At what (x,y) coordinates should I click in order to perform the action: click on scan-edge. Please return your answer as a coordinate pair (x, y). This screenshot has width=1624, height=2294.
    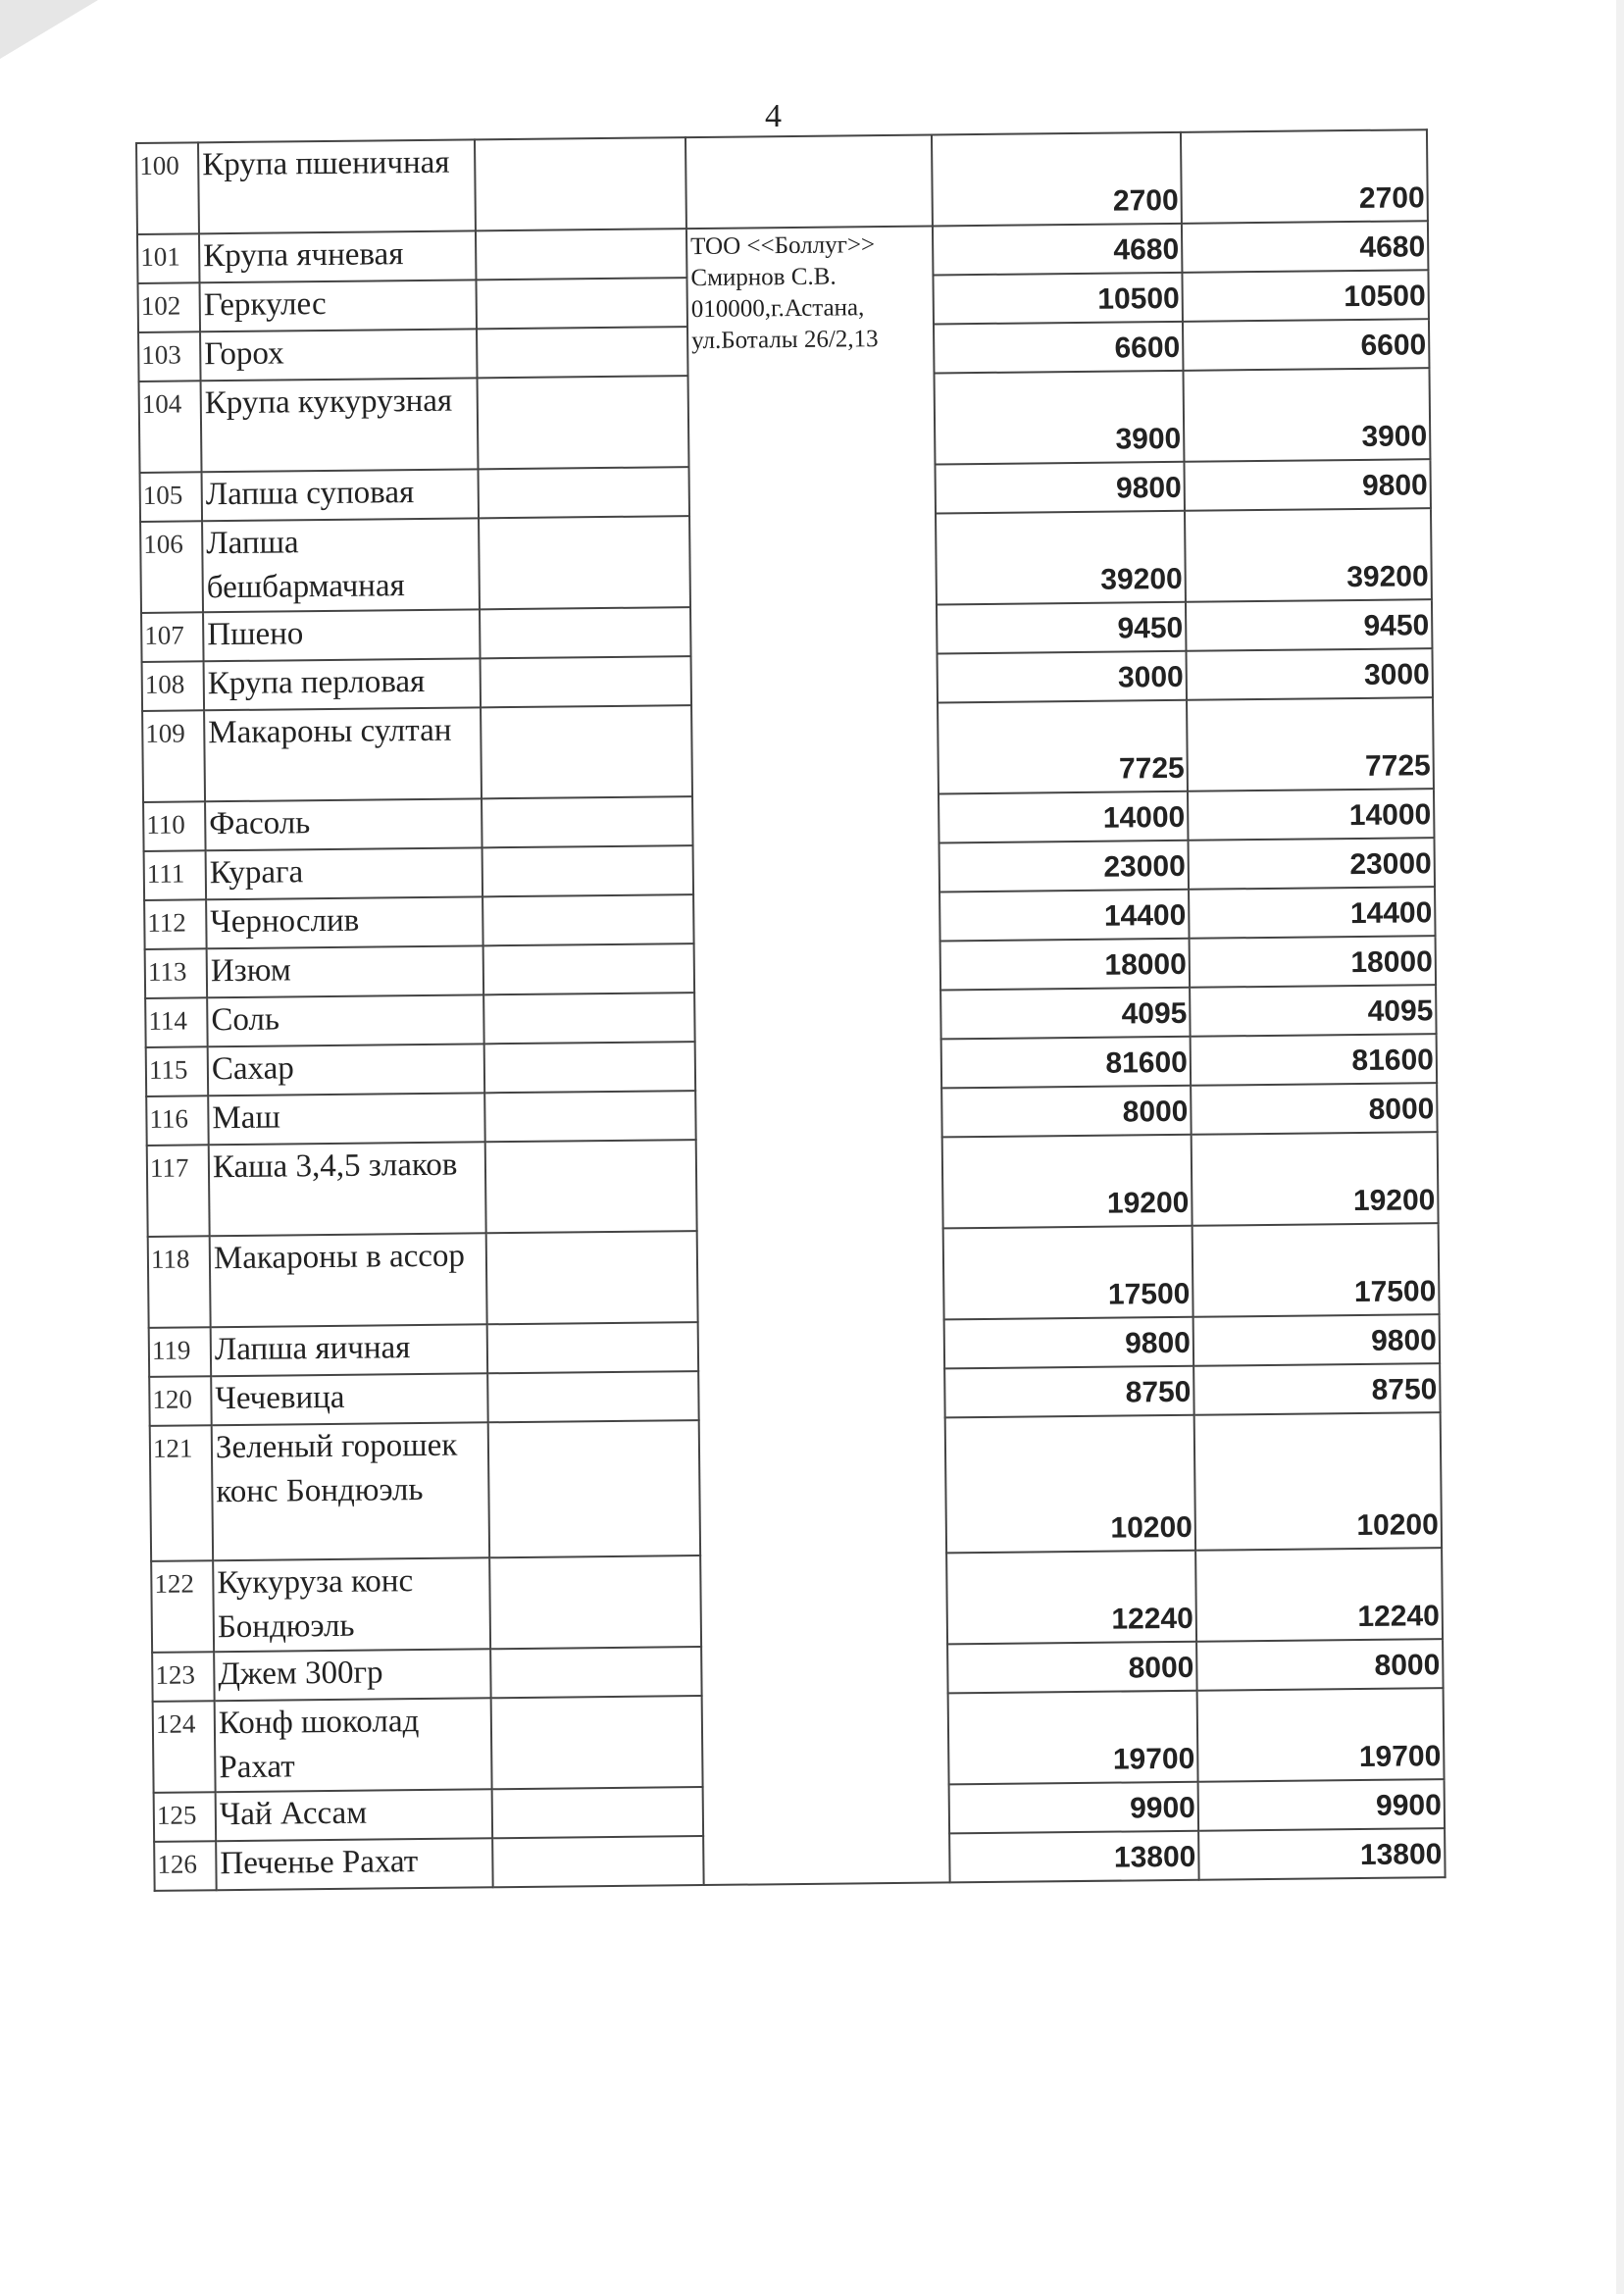
    Looking at the image, I should click on (1620, 1147).